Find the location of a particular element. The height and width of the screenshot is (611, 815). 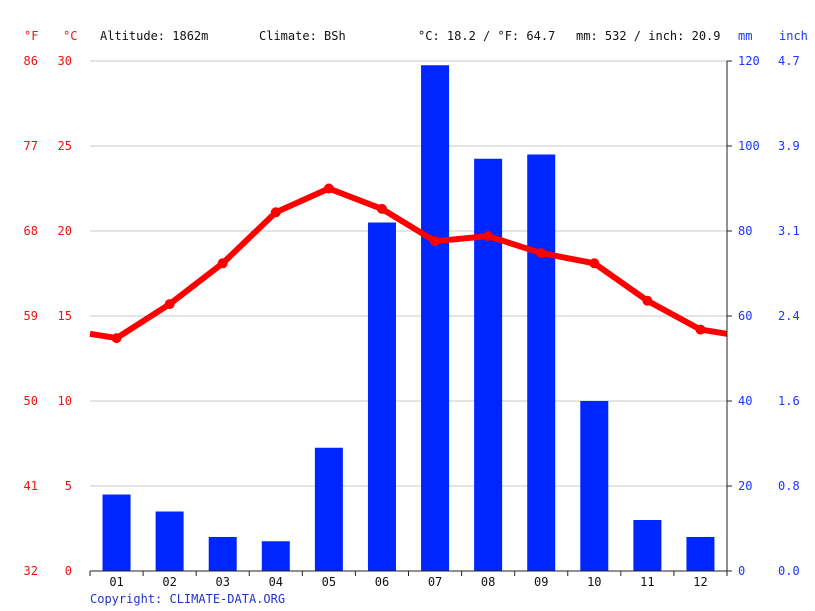

month-tick-label: 01 is located at coordinates (116, 582).